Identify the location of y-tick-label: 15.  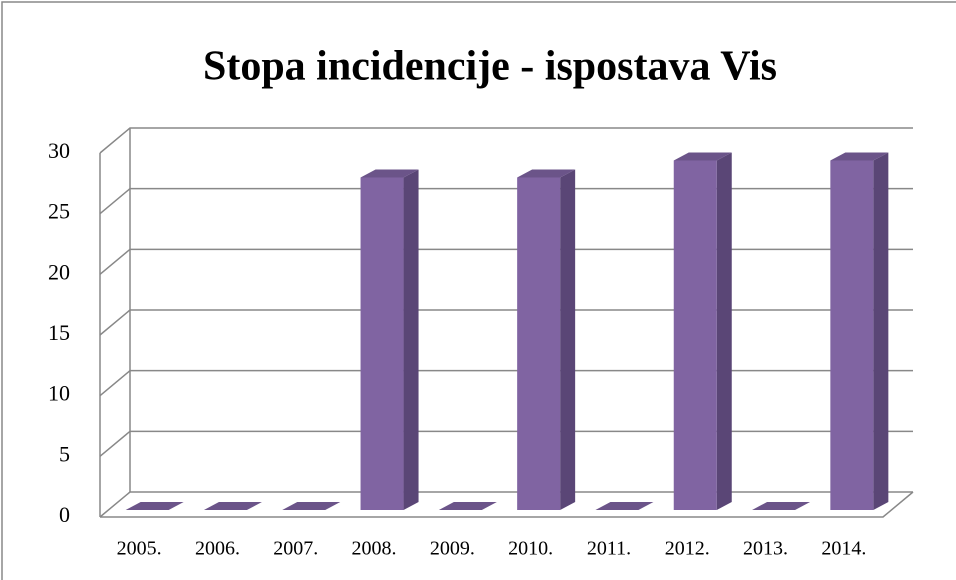
(59, 332).